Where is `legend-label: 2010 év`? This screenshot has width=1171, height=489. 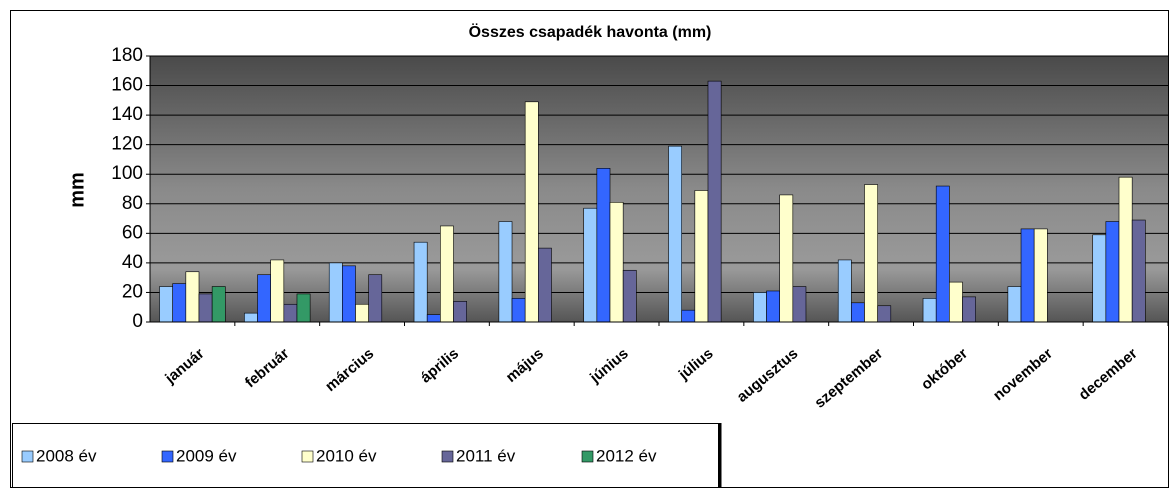
legend-label: 2010 év is located at coordinates (346, 455).